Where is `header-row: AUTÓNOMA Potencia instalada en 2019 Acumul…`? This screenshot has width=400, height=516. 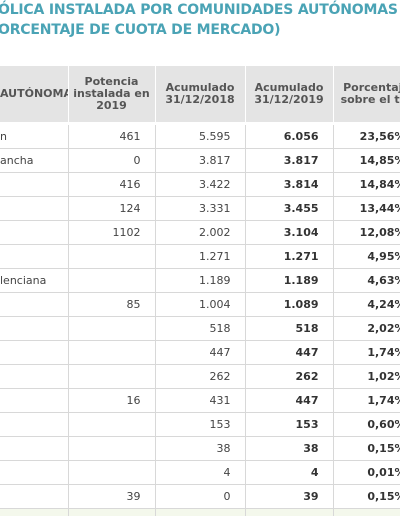 header-row: AUTÓNOMA Potencia instalada en 2019 Acumul… is located at coordinates (200, 94).